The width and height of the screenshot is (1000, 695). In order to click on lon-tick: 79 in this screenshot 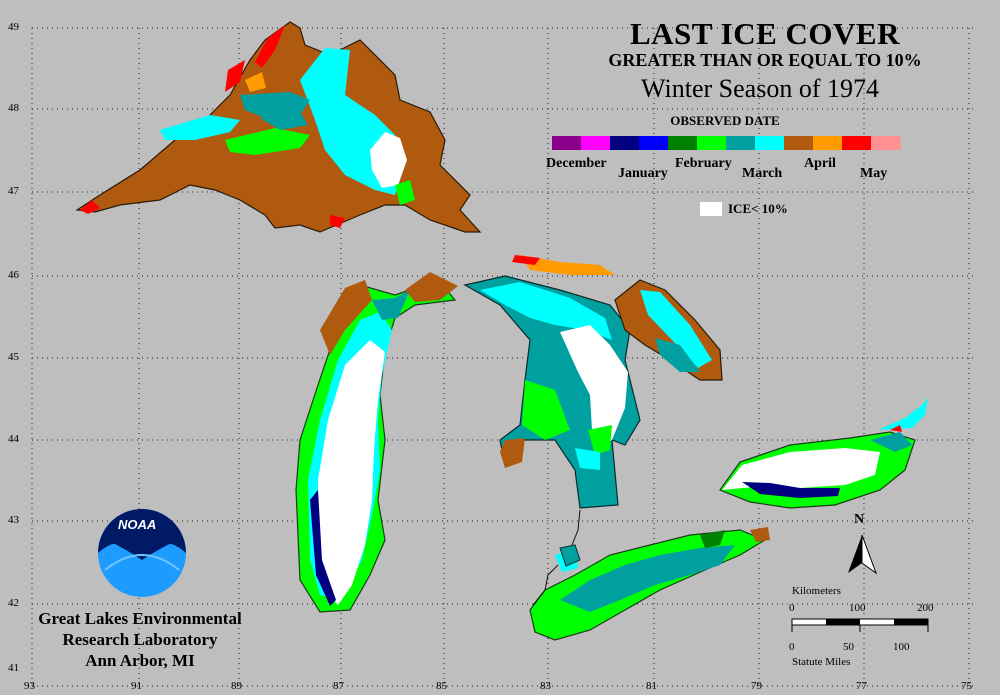, I will do `click(756, 686)`.